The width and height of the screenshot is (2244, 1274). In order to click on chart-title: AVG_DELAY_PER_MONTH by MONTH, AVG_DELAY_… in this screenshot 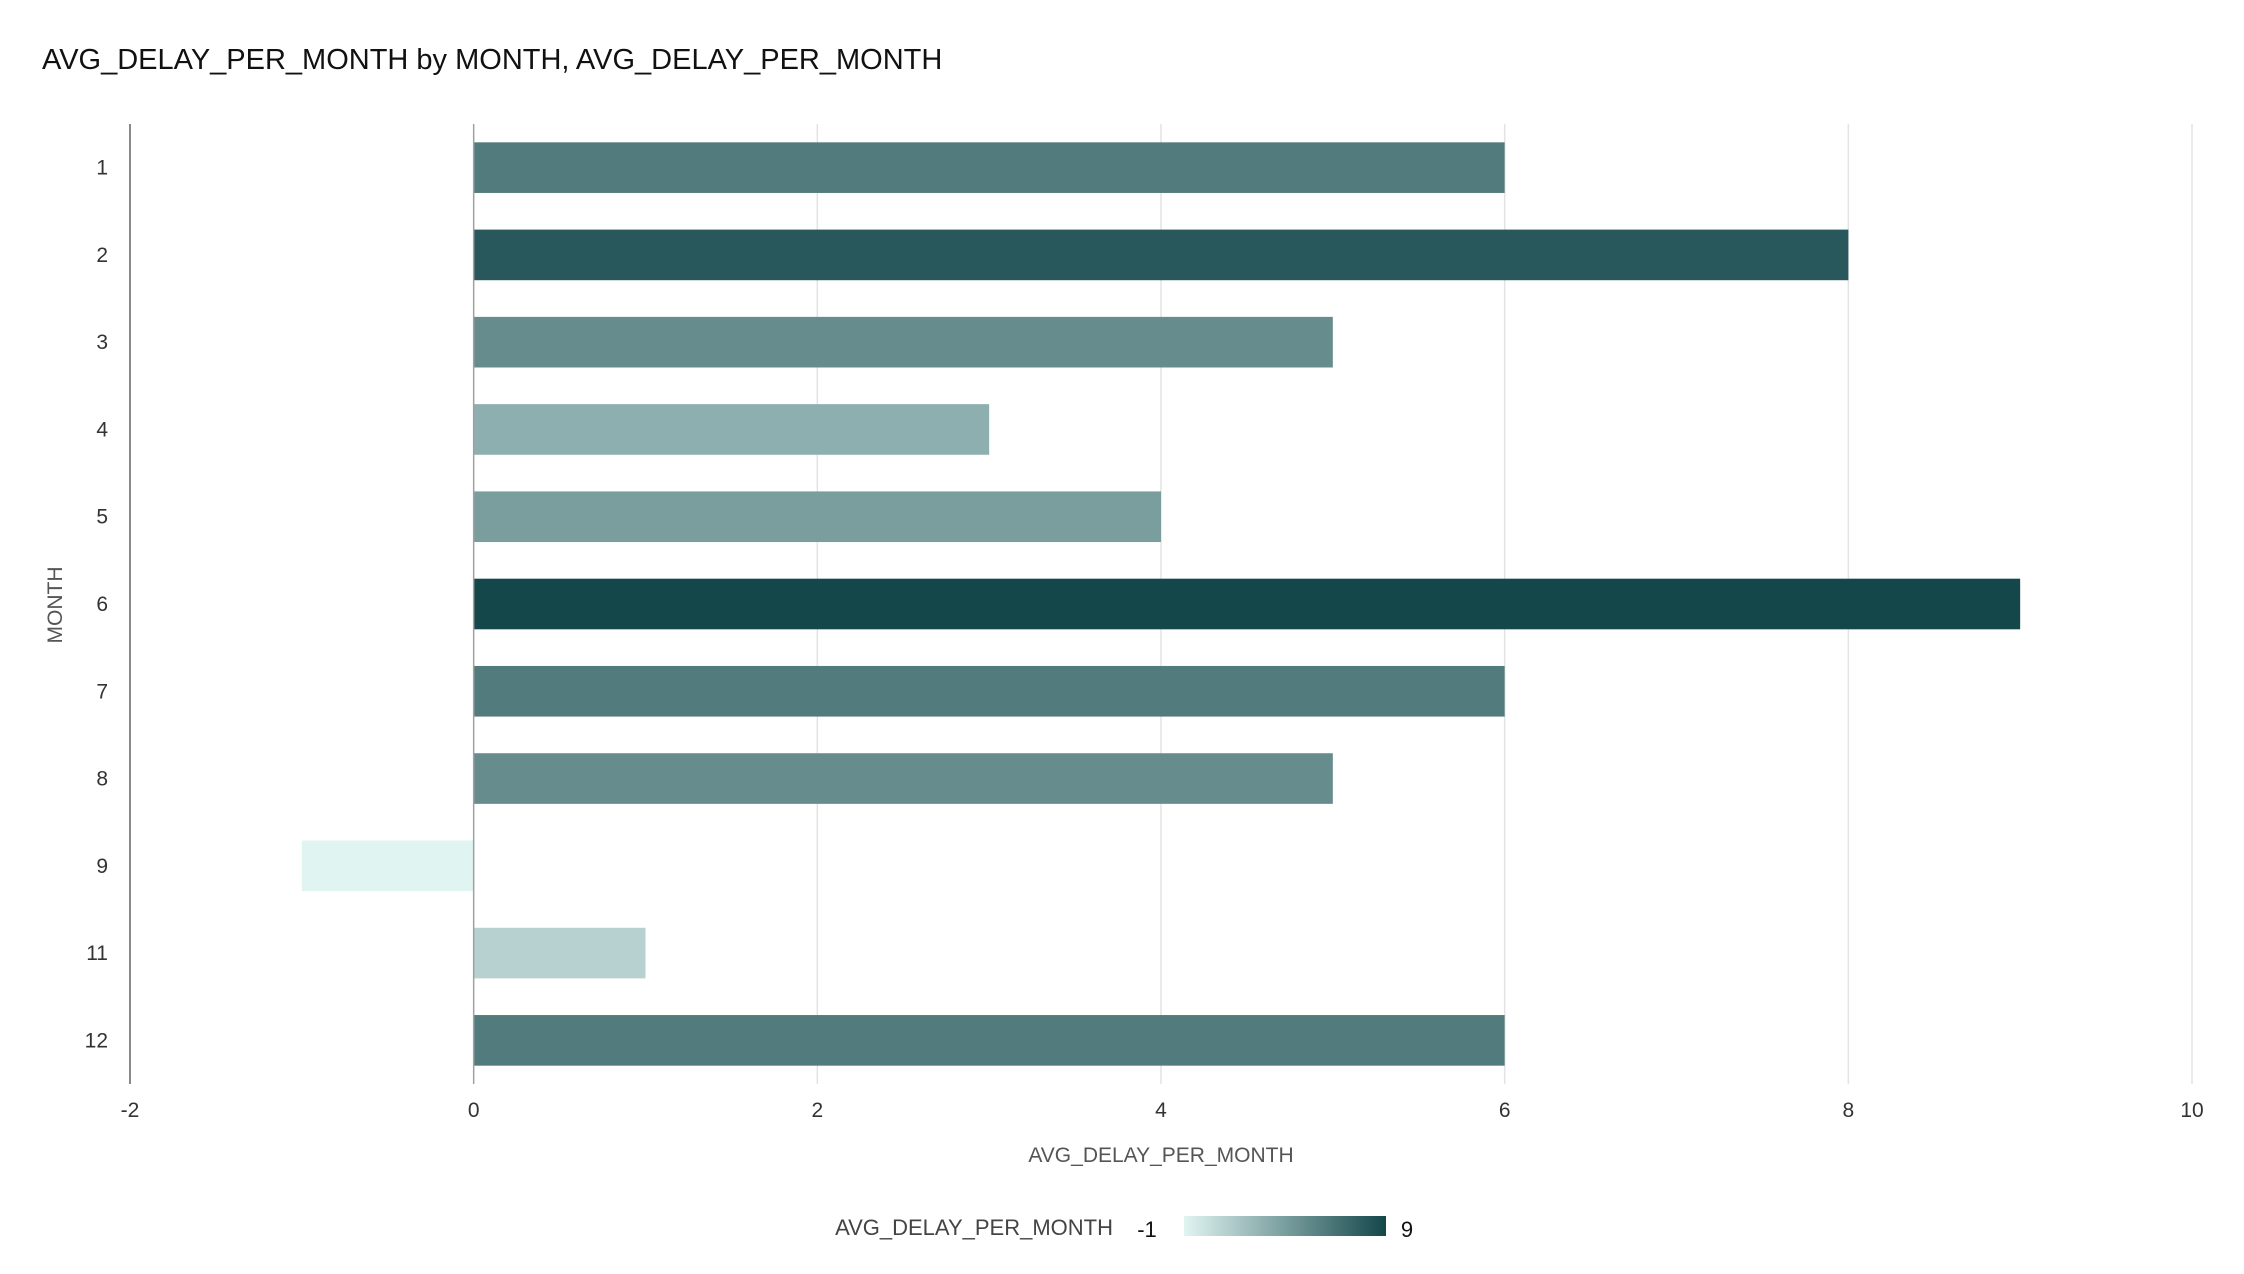, I will do `click(492, 60)`.